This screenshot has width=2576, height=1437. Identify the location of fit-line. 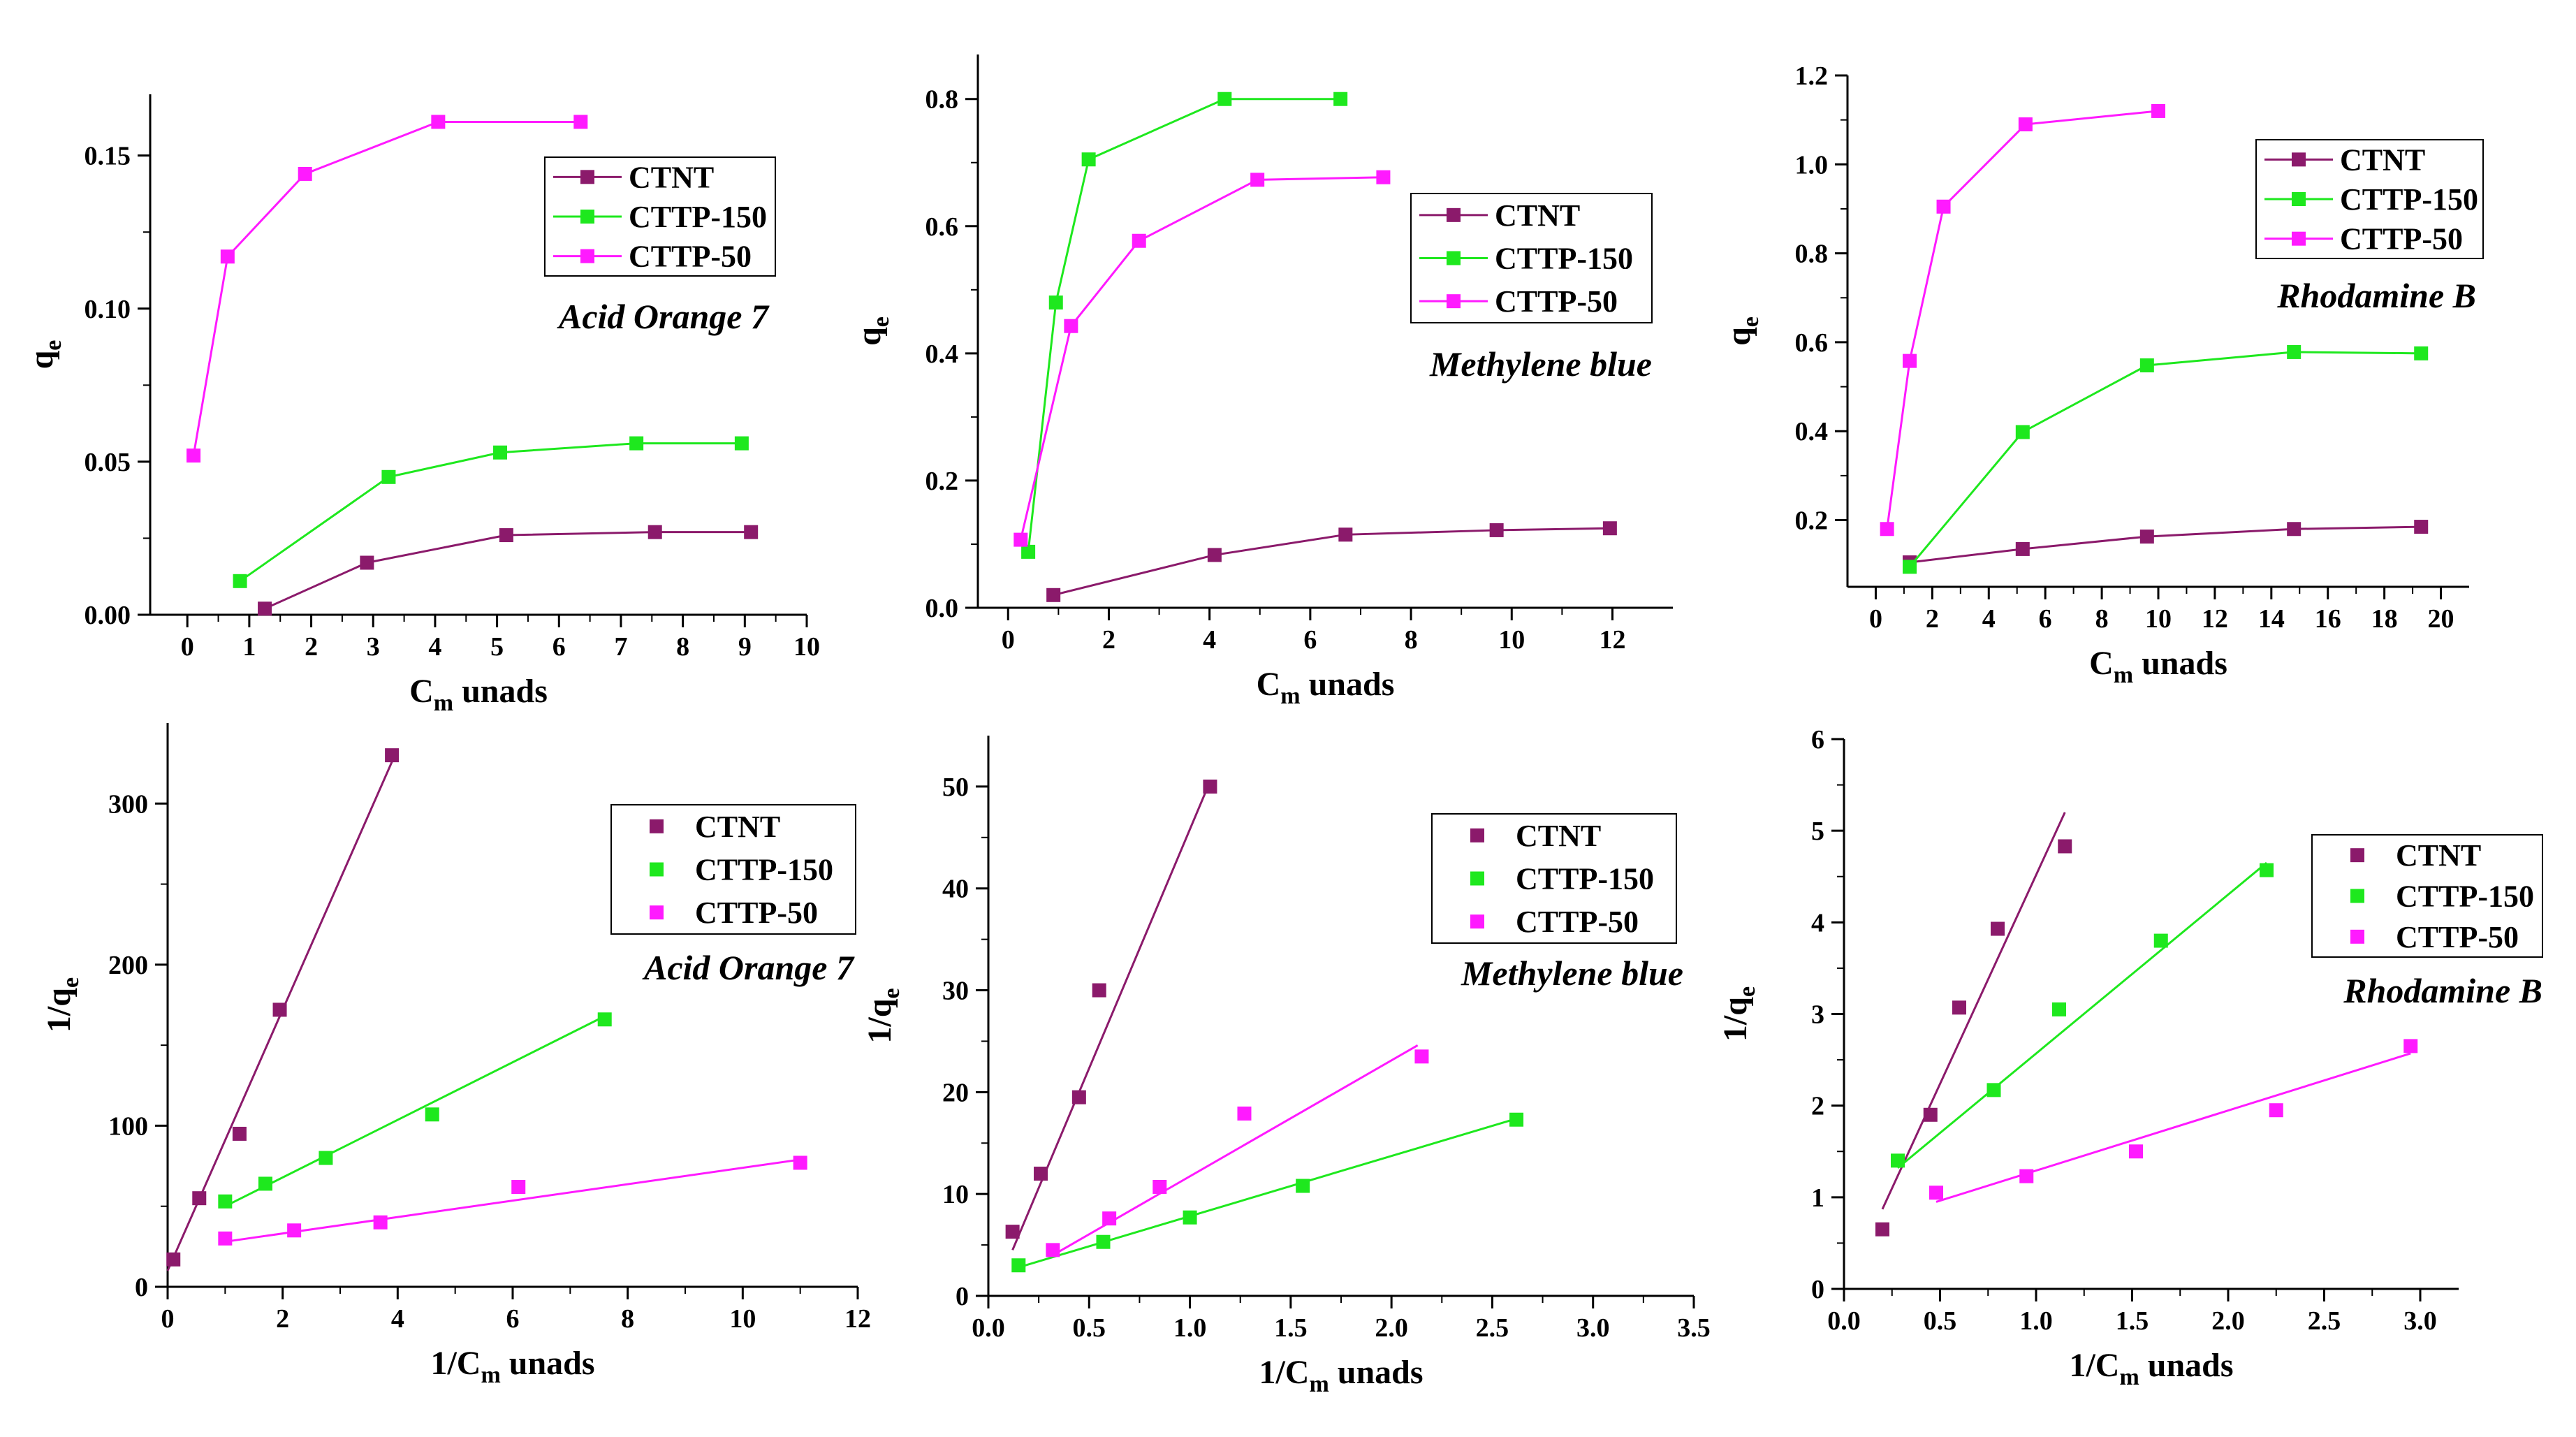
(2173, 1127).